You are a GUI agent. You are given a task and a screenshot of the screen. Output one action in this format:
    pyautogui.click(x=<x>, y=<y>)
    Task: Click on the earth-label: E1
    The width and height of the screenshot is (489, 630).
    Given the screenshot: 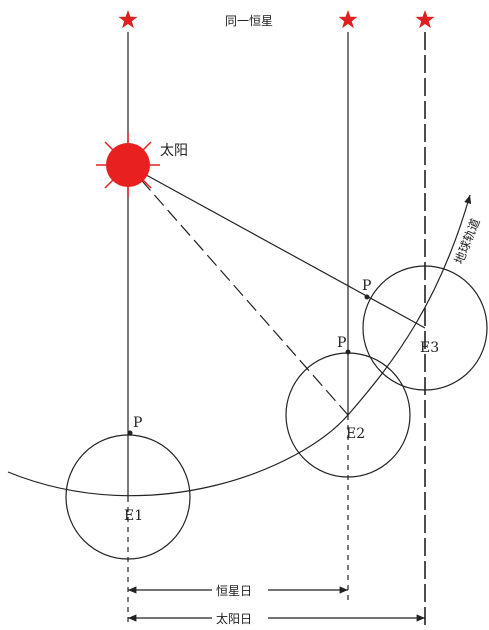 What is the action you would take?
    pyautogui.click(x=133, y=516)
    